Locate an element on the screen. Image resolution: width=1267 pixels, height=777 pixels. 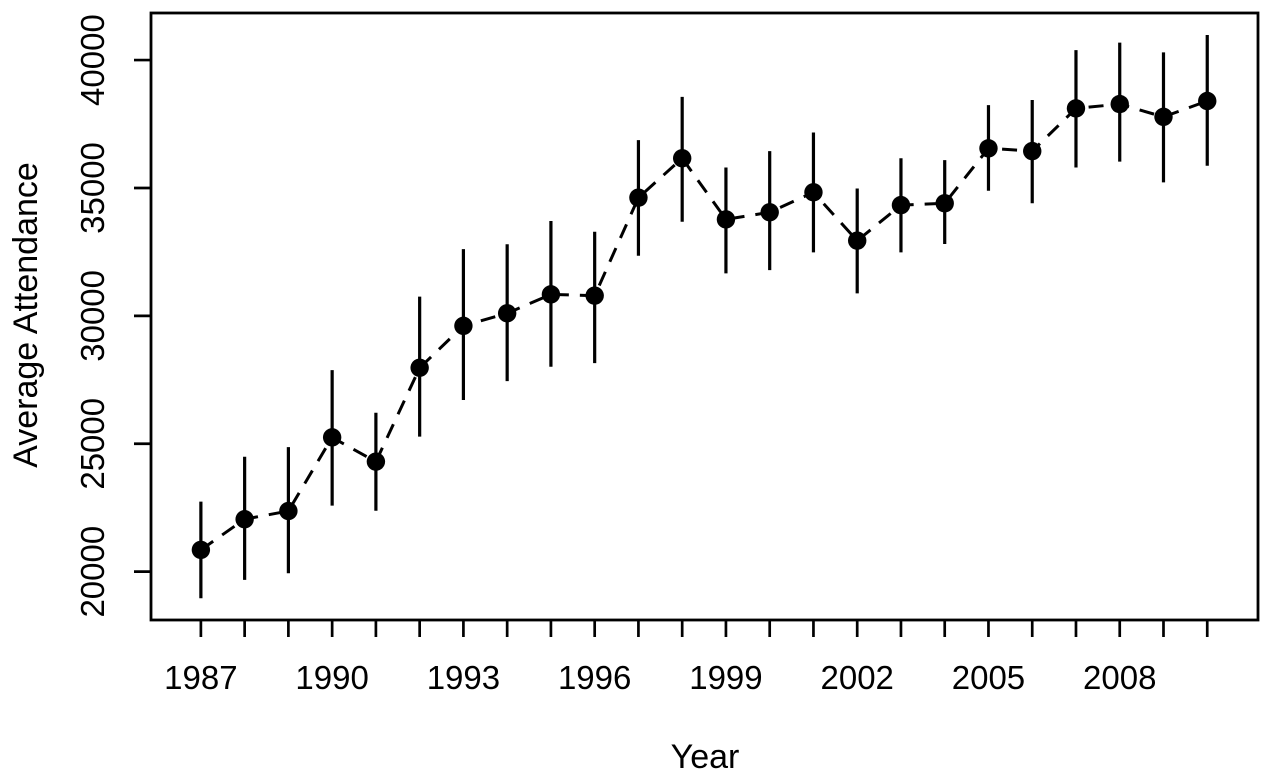
x-tick-label: 2008 is located at coordinates (1119, 677).